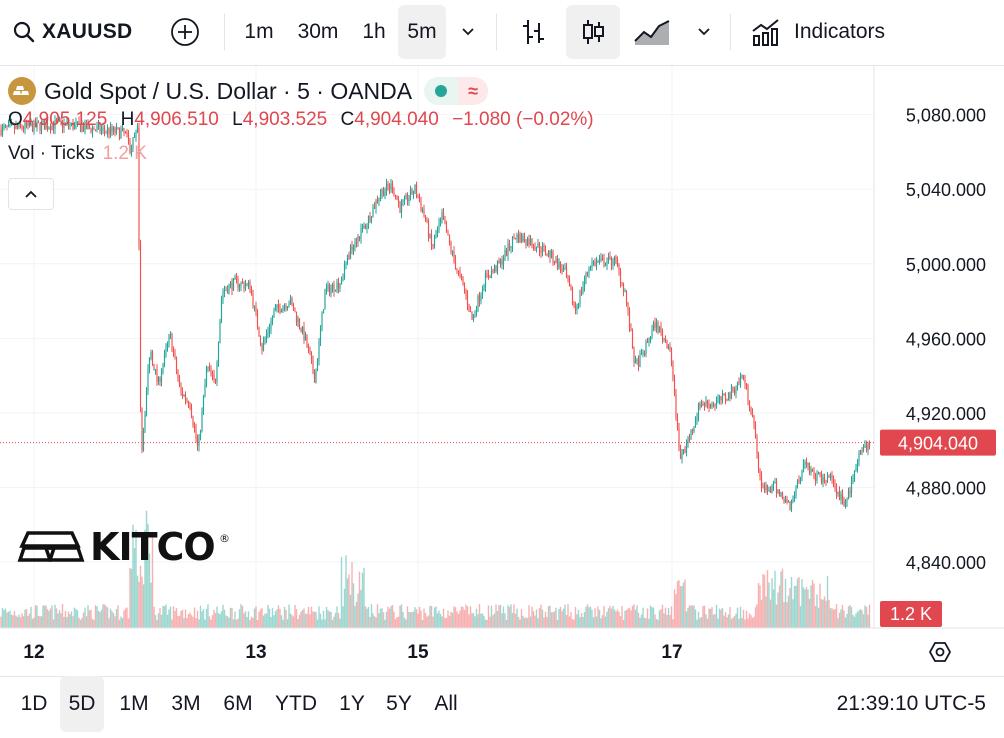 The width and height of the screenshot is (1004, 738). Describe the element at coordinates (238, 704) in the screenshot. I see `range-6m: 6M` at that location.